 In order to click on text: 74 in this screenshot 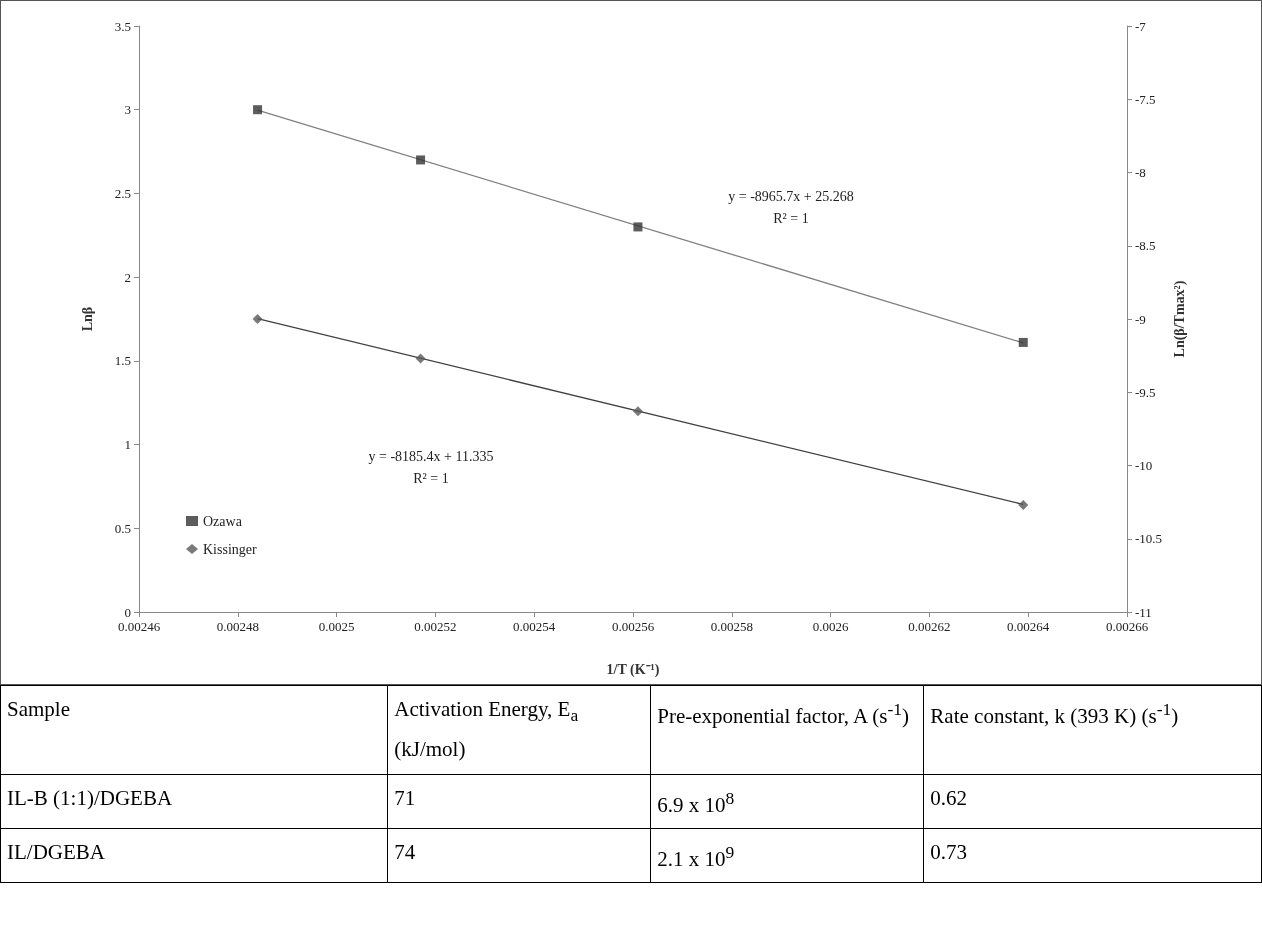, I will do `click(519, 855)`.